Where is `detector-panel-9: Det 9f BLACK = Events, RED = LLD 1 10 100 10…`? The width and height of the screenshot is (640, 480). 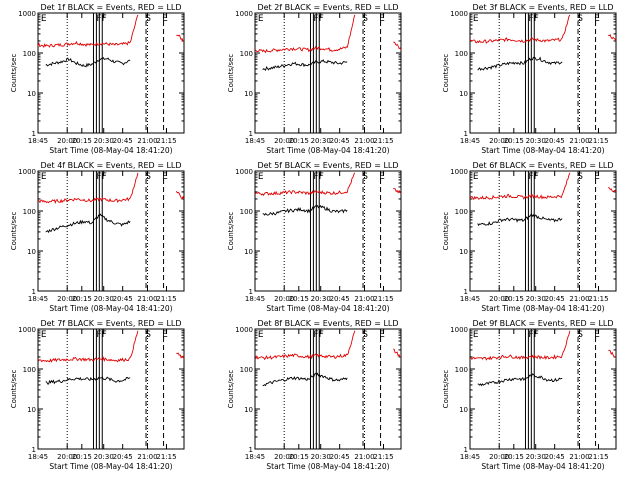 detector-panel-9: Det 9f BLACK = Events, RED = LLD 1 10 100 10… is located at coordinates (529, 395).